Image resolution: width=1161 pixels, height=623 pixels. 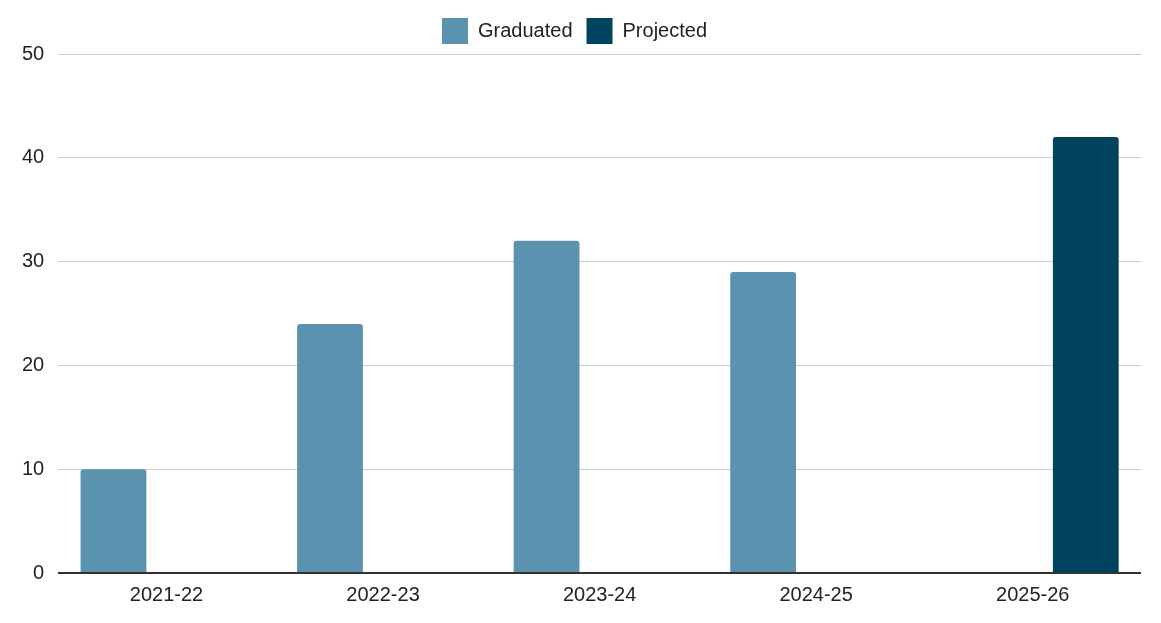 I want to click on x-tick-label: 2024-25, so click(x=816, y=593).